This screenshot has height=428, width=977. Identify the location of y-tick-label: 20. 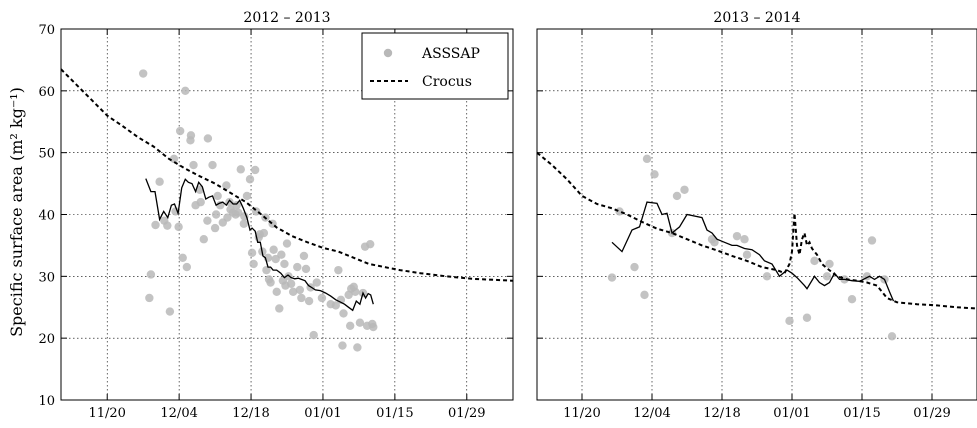
(46, 339).